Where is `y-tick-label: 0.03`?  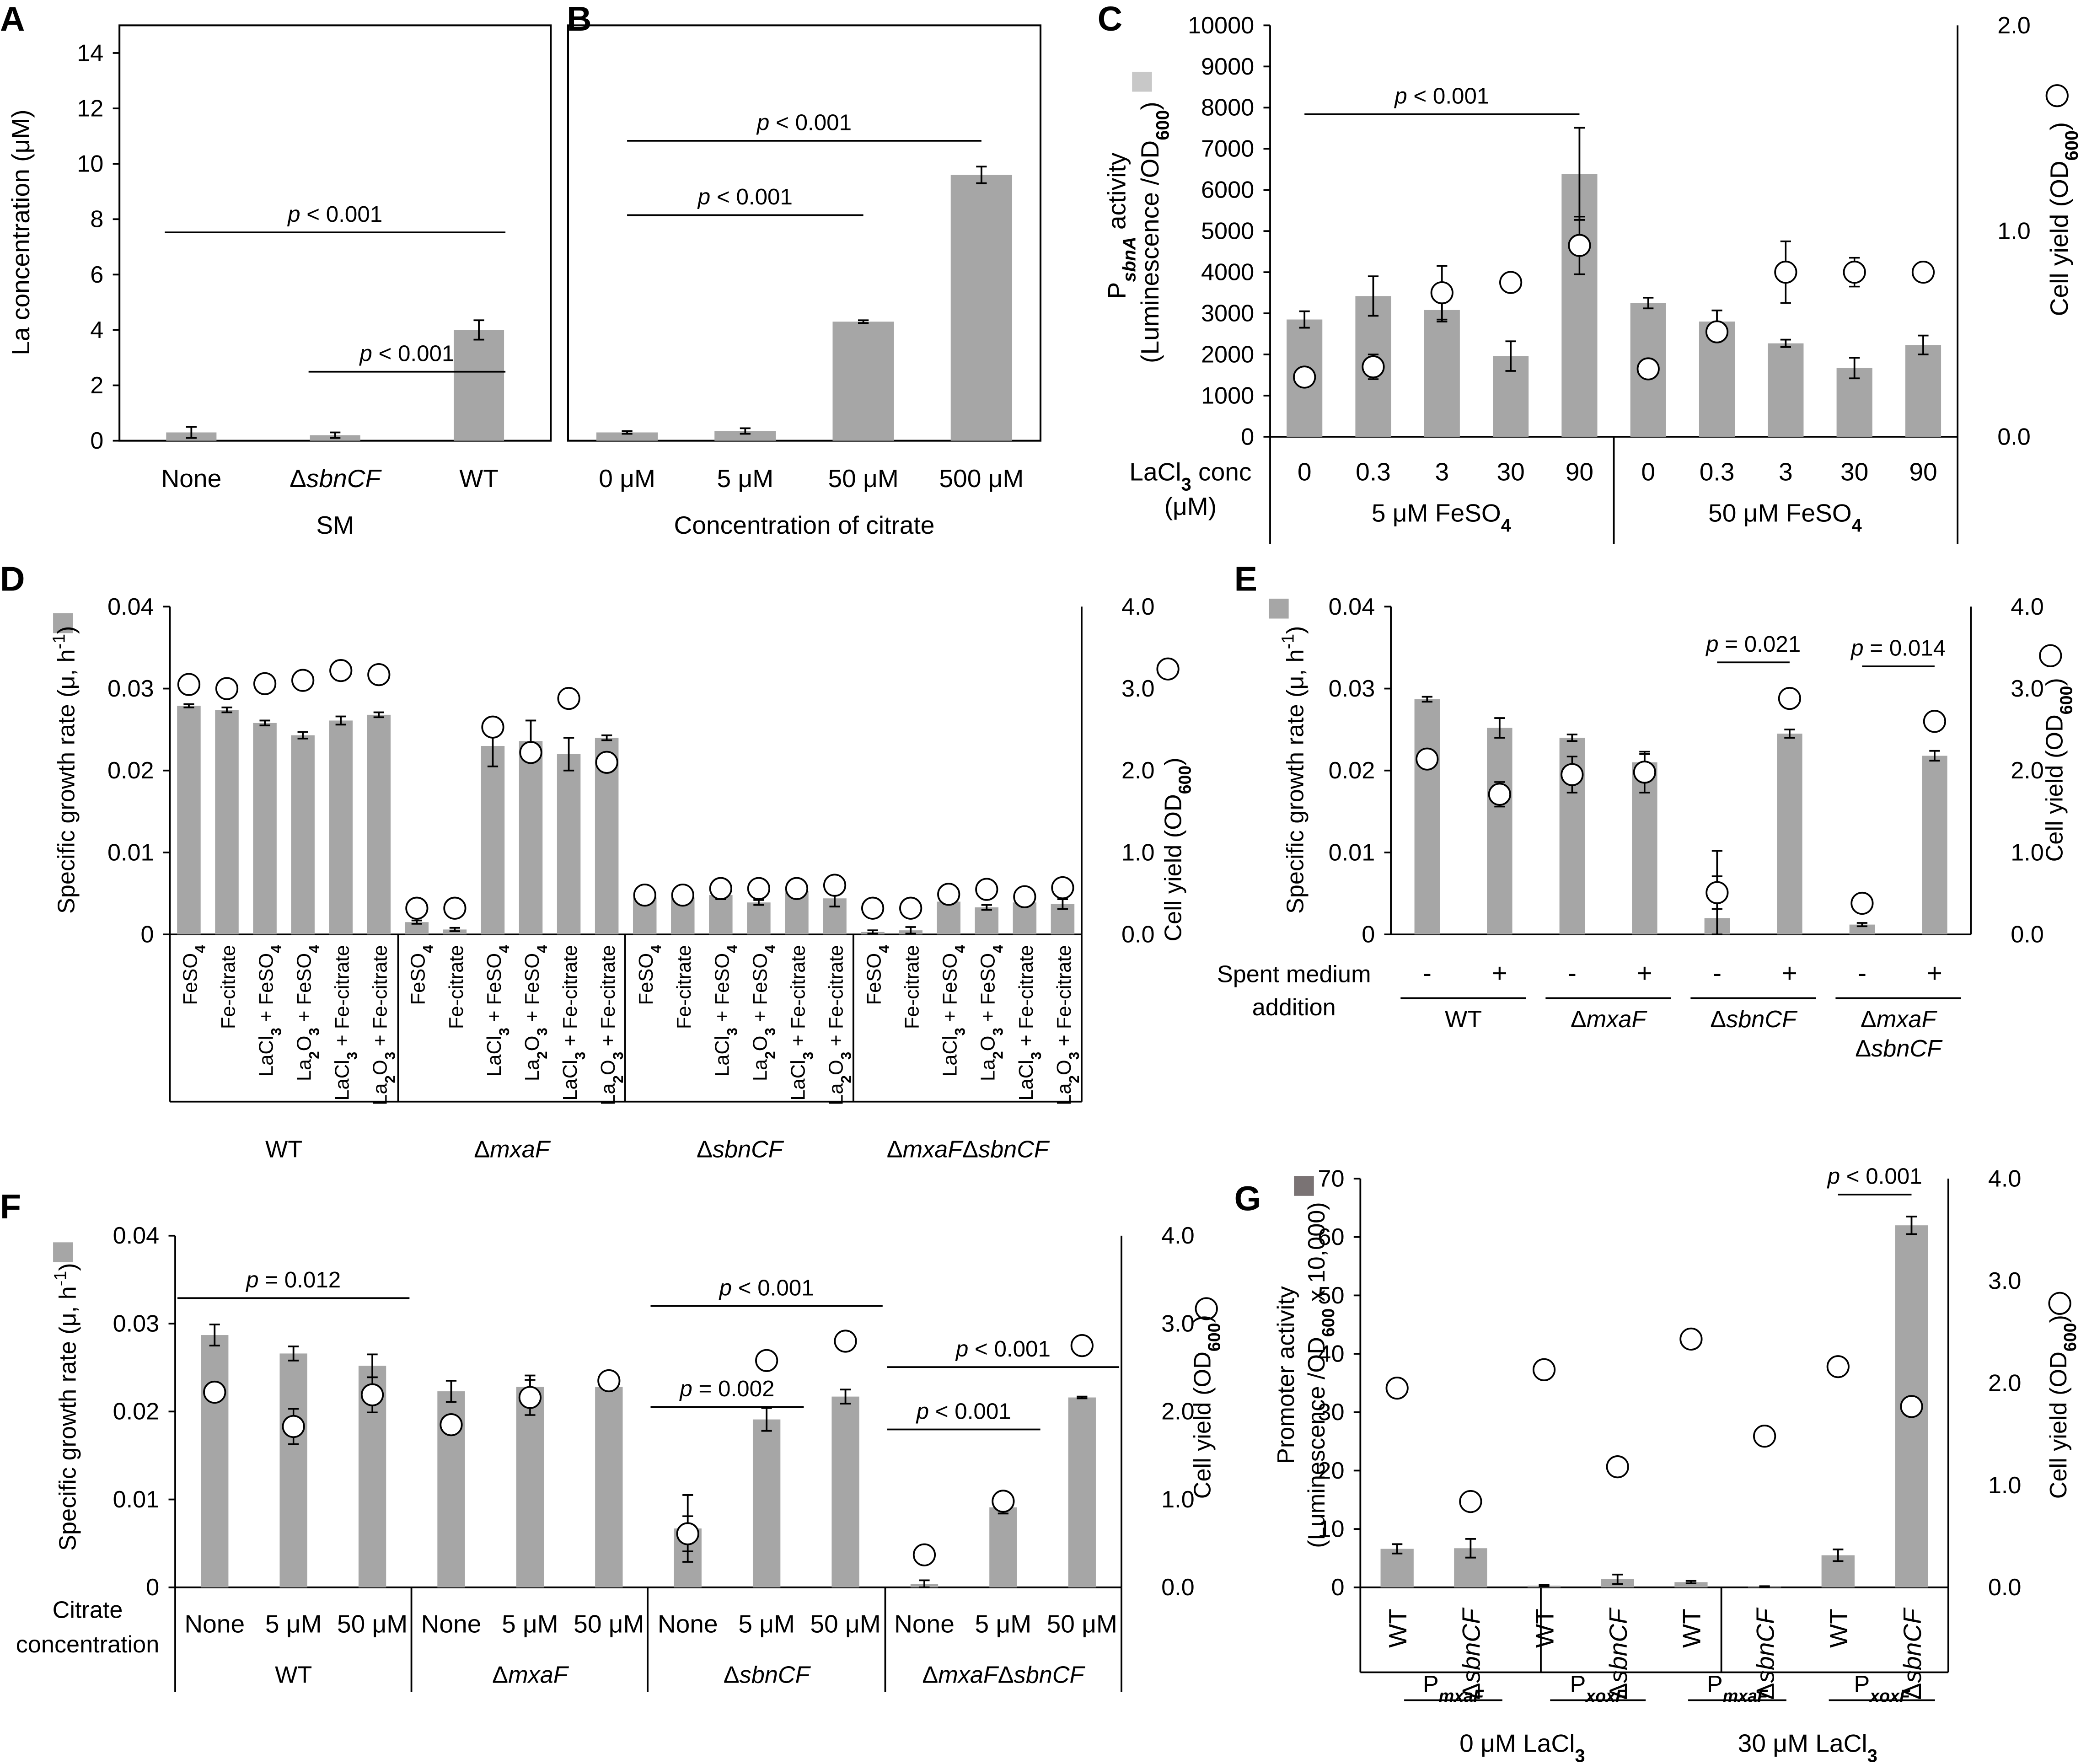
y-tick-label: 0.03 is located at coordinates (131, 689).